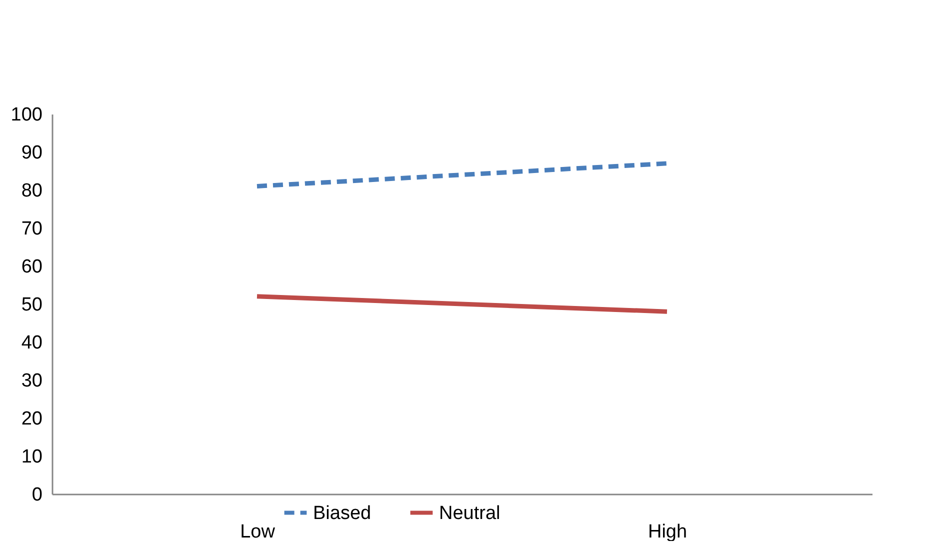 This screenshot has height=543, width=928. What do you see at coordinates (31, 305) in the screenshot?
I see `y-tick-label: 50` at bounding box center [31, 305].